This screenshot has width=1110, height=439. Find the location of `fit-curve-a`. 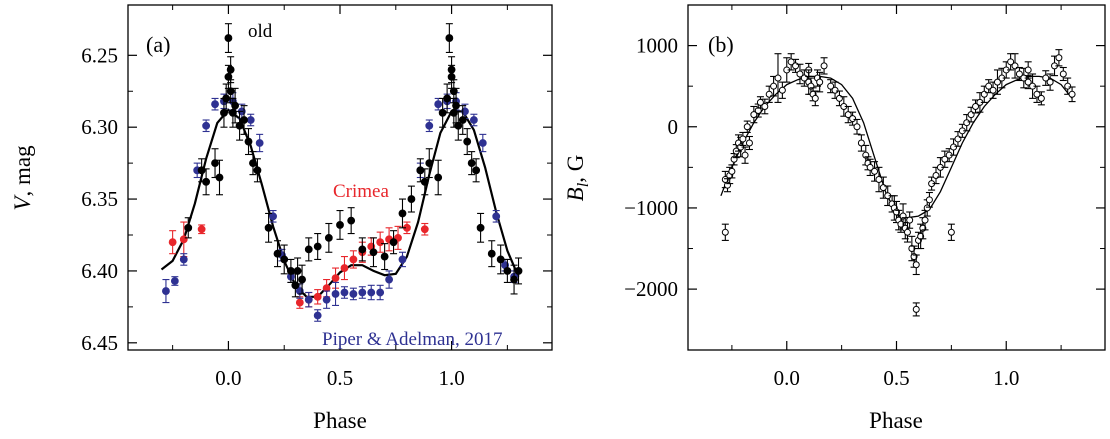

fit-curve-a is located at coordinates (340, 203).